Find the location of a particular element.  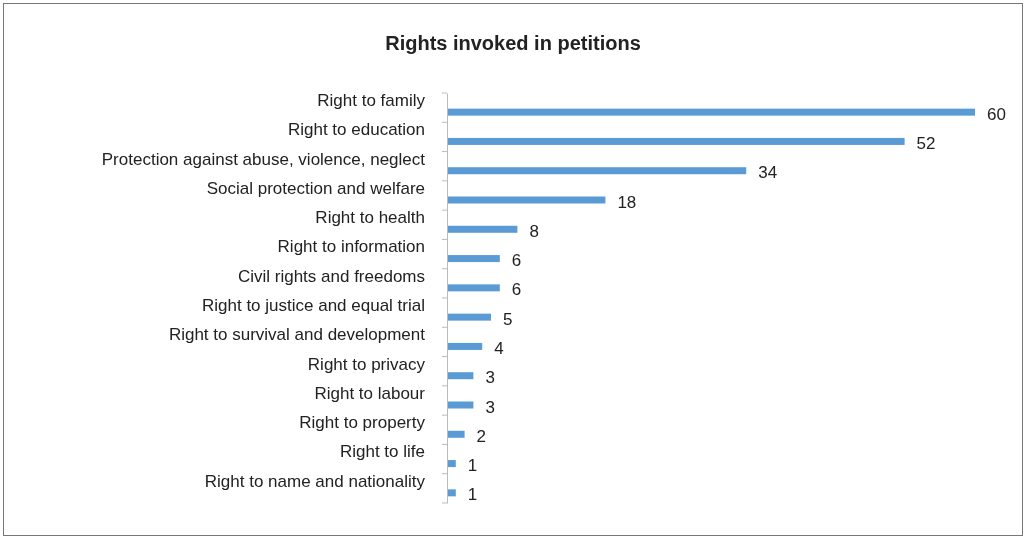

y-tick-label: Right to property is located at coordinates (362, 423).